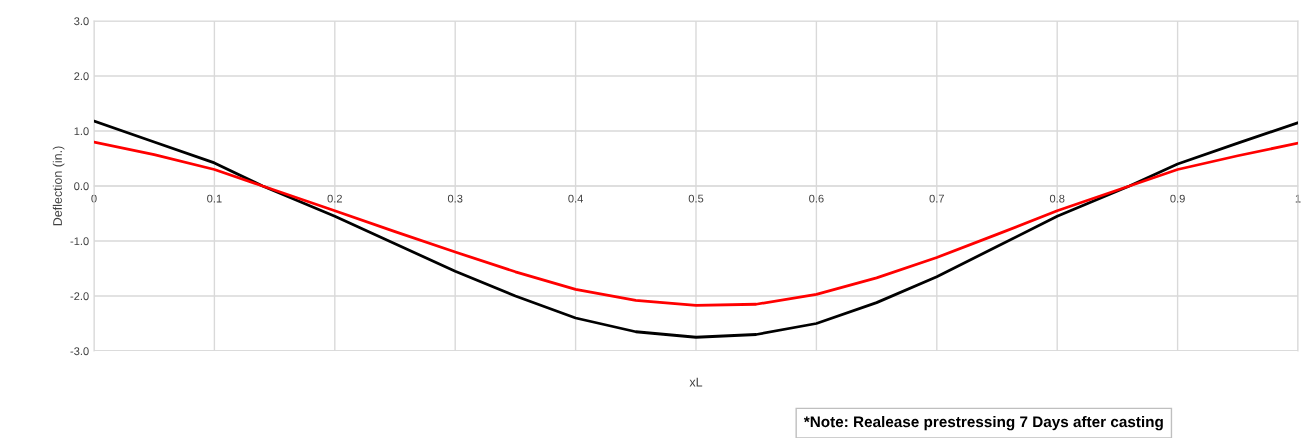 The width and height of the screenshot is (1307, 438). I want to click on y-tick-label: -3.0, so click(79, 351).